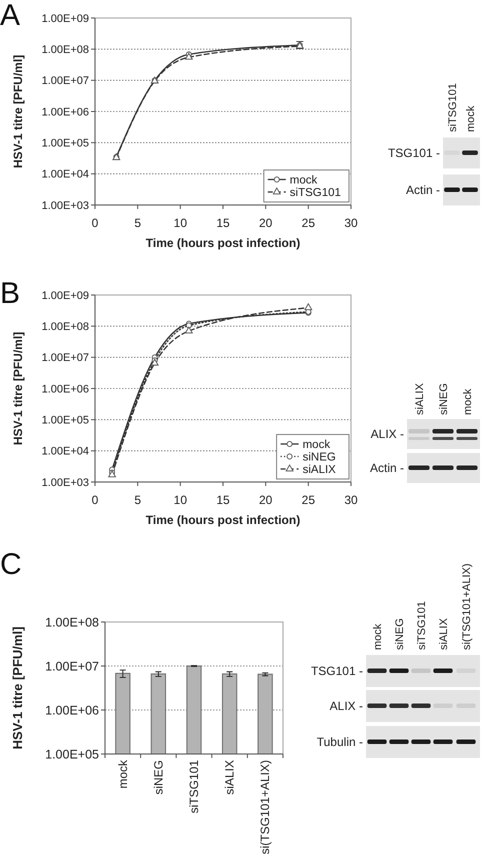  Describe the element at coordinates (265, 807) in the screenshot. I see `x-tick-label: si(TSG101+ALIX)` at that location.